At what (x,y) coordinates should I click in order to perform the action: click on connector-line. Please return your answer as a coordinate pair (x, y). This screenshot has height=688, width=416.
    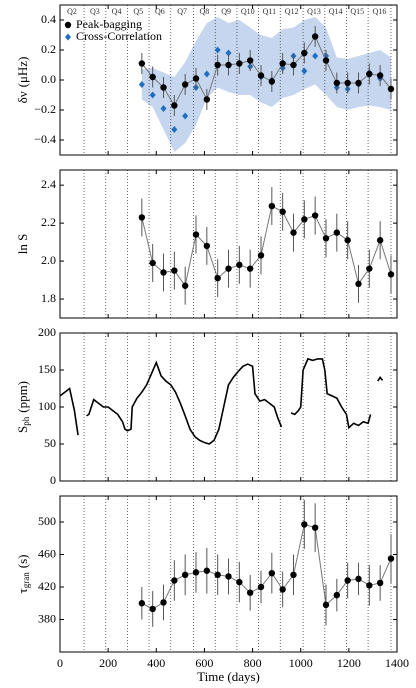
    Looking at the image, I should click on (266, 566).